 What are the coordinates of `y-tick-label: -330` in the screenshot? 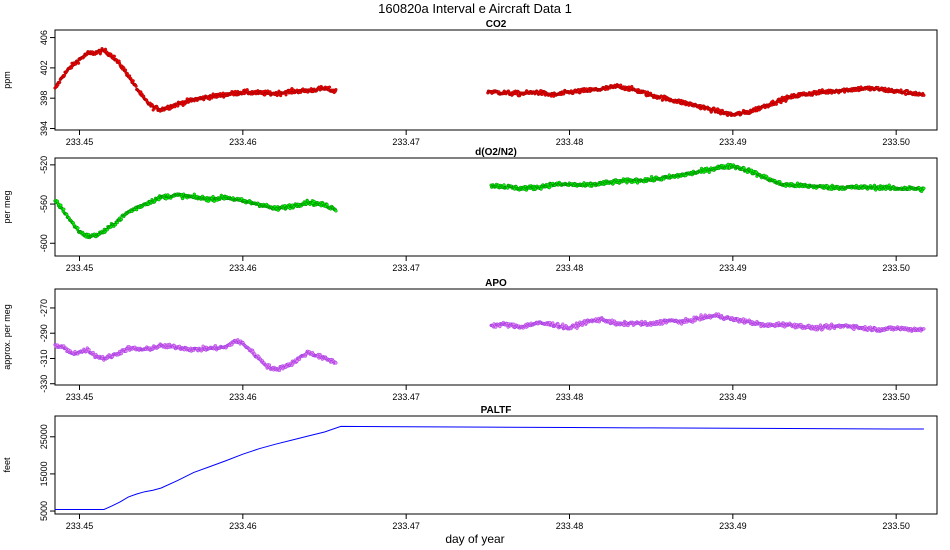 It's located at (44, 384).